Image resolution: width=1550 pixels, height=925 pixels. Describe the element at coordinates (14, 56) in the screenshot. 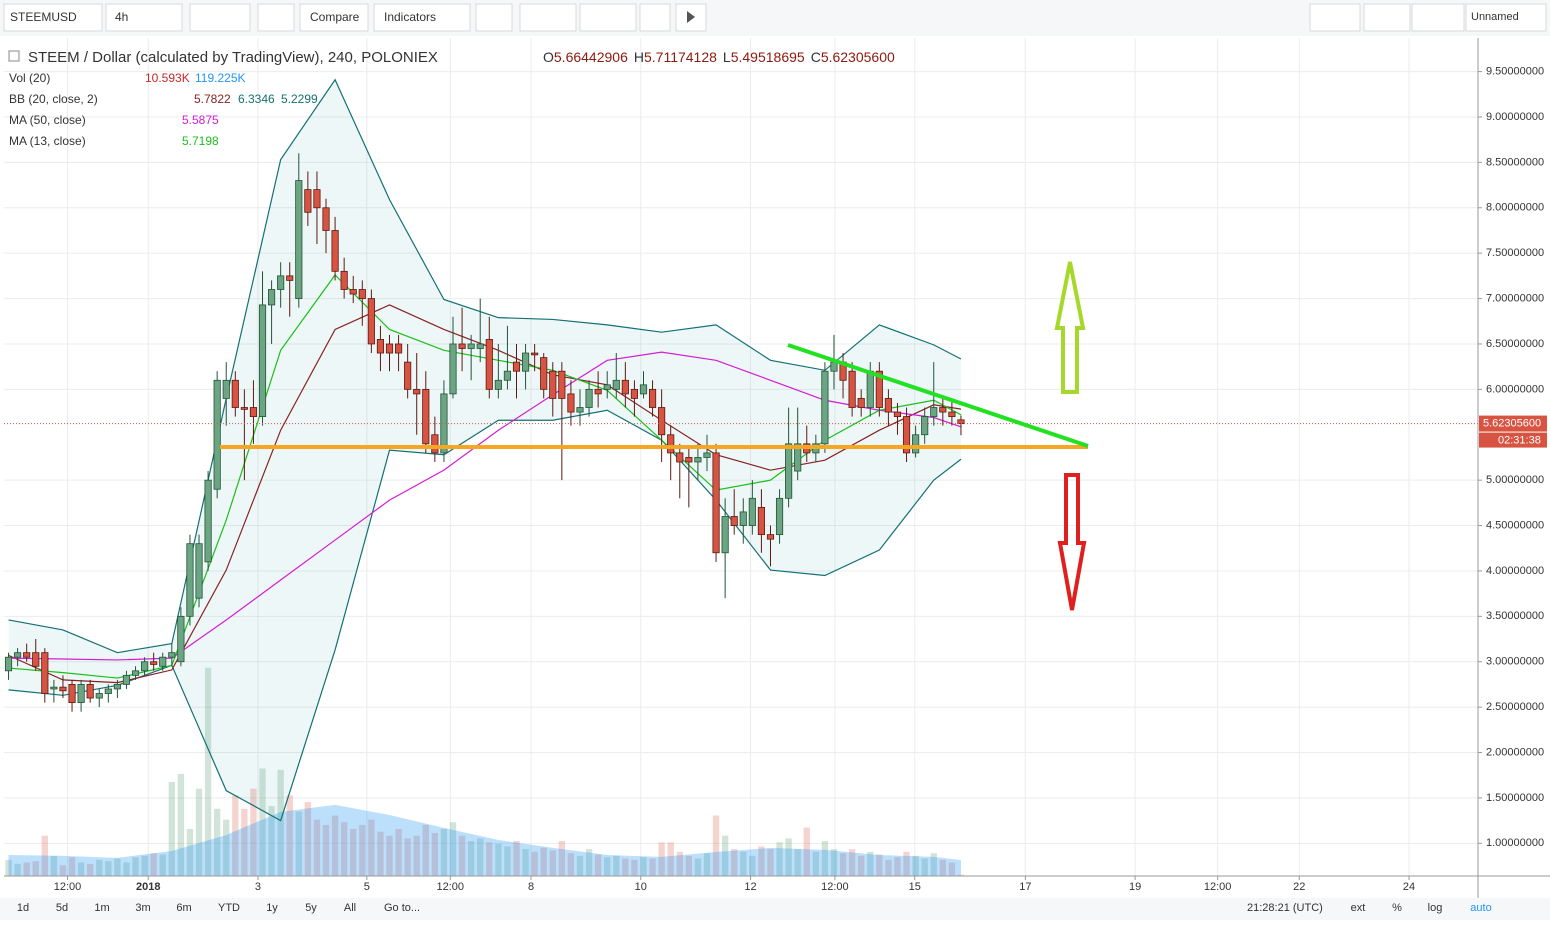

I see `collapse-icon` at that location.